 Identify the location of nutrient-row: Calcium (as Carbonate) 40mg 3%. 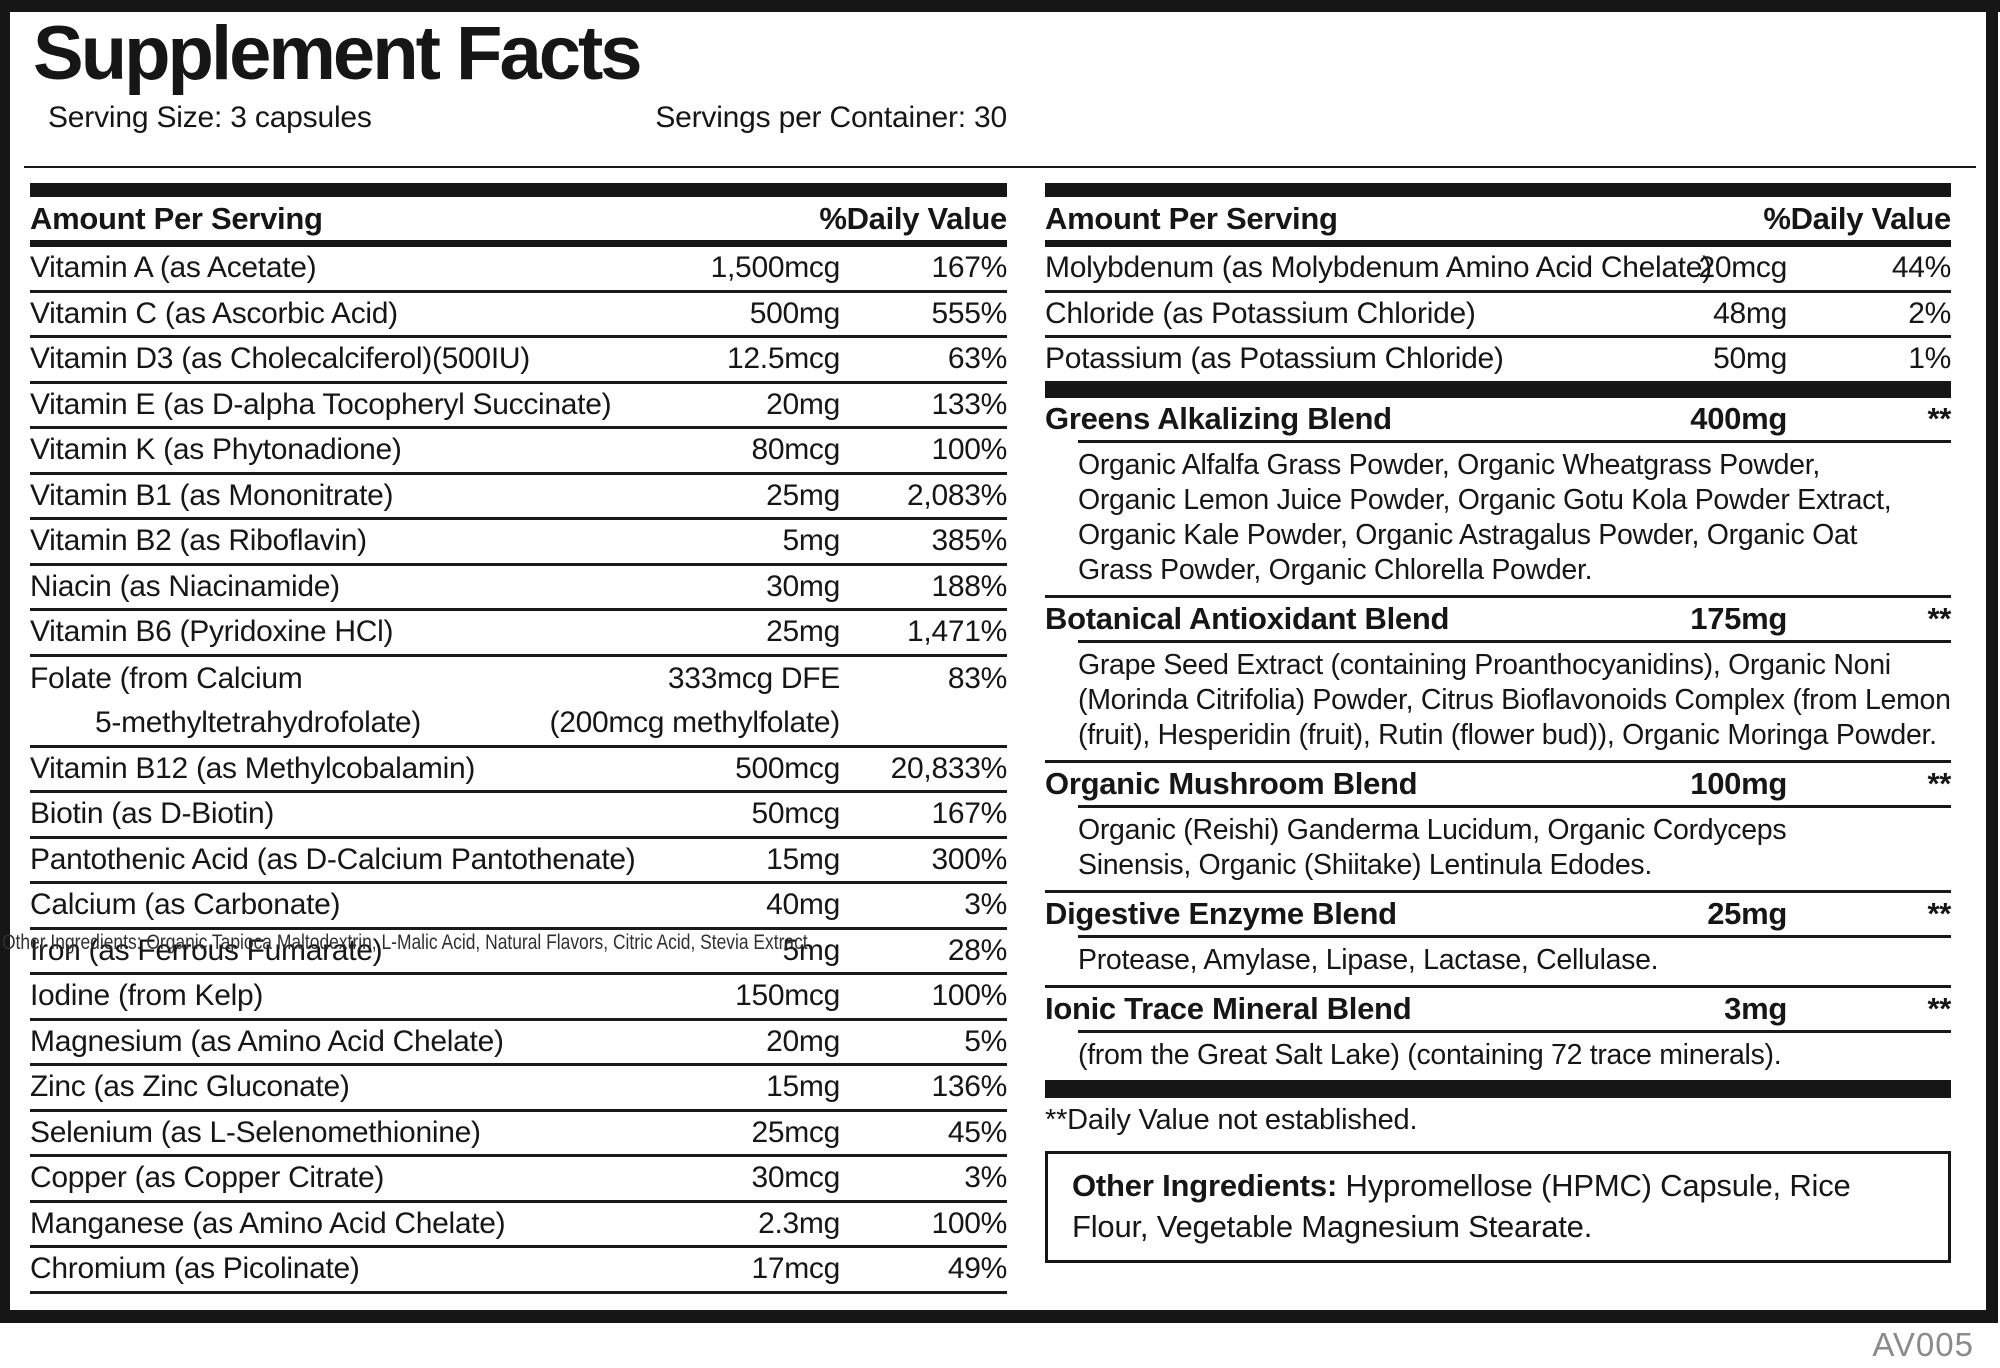
(518, 907).